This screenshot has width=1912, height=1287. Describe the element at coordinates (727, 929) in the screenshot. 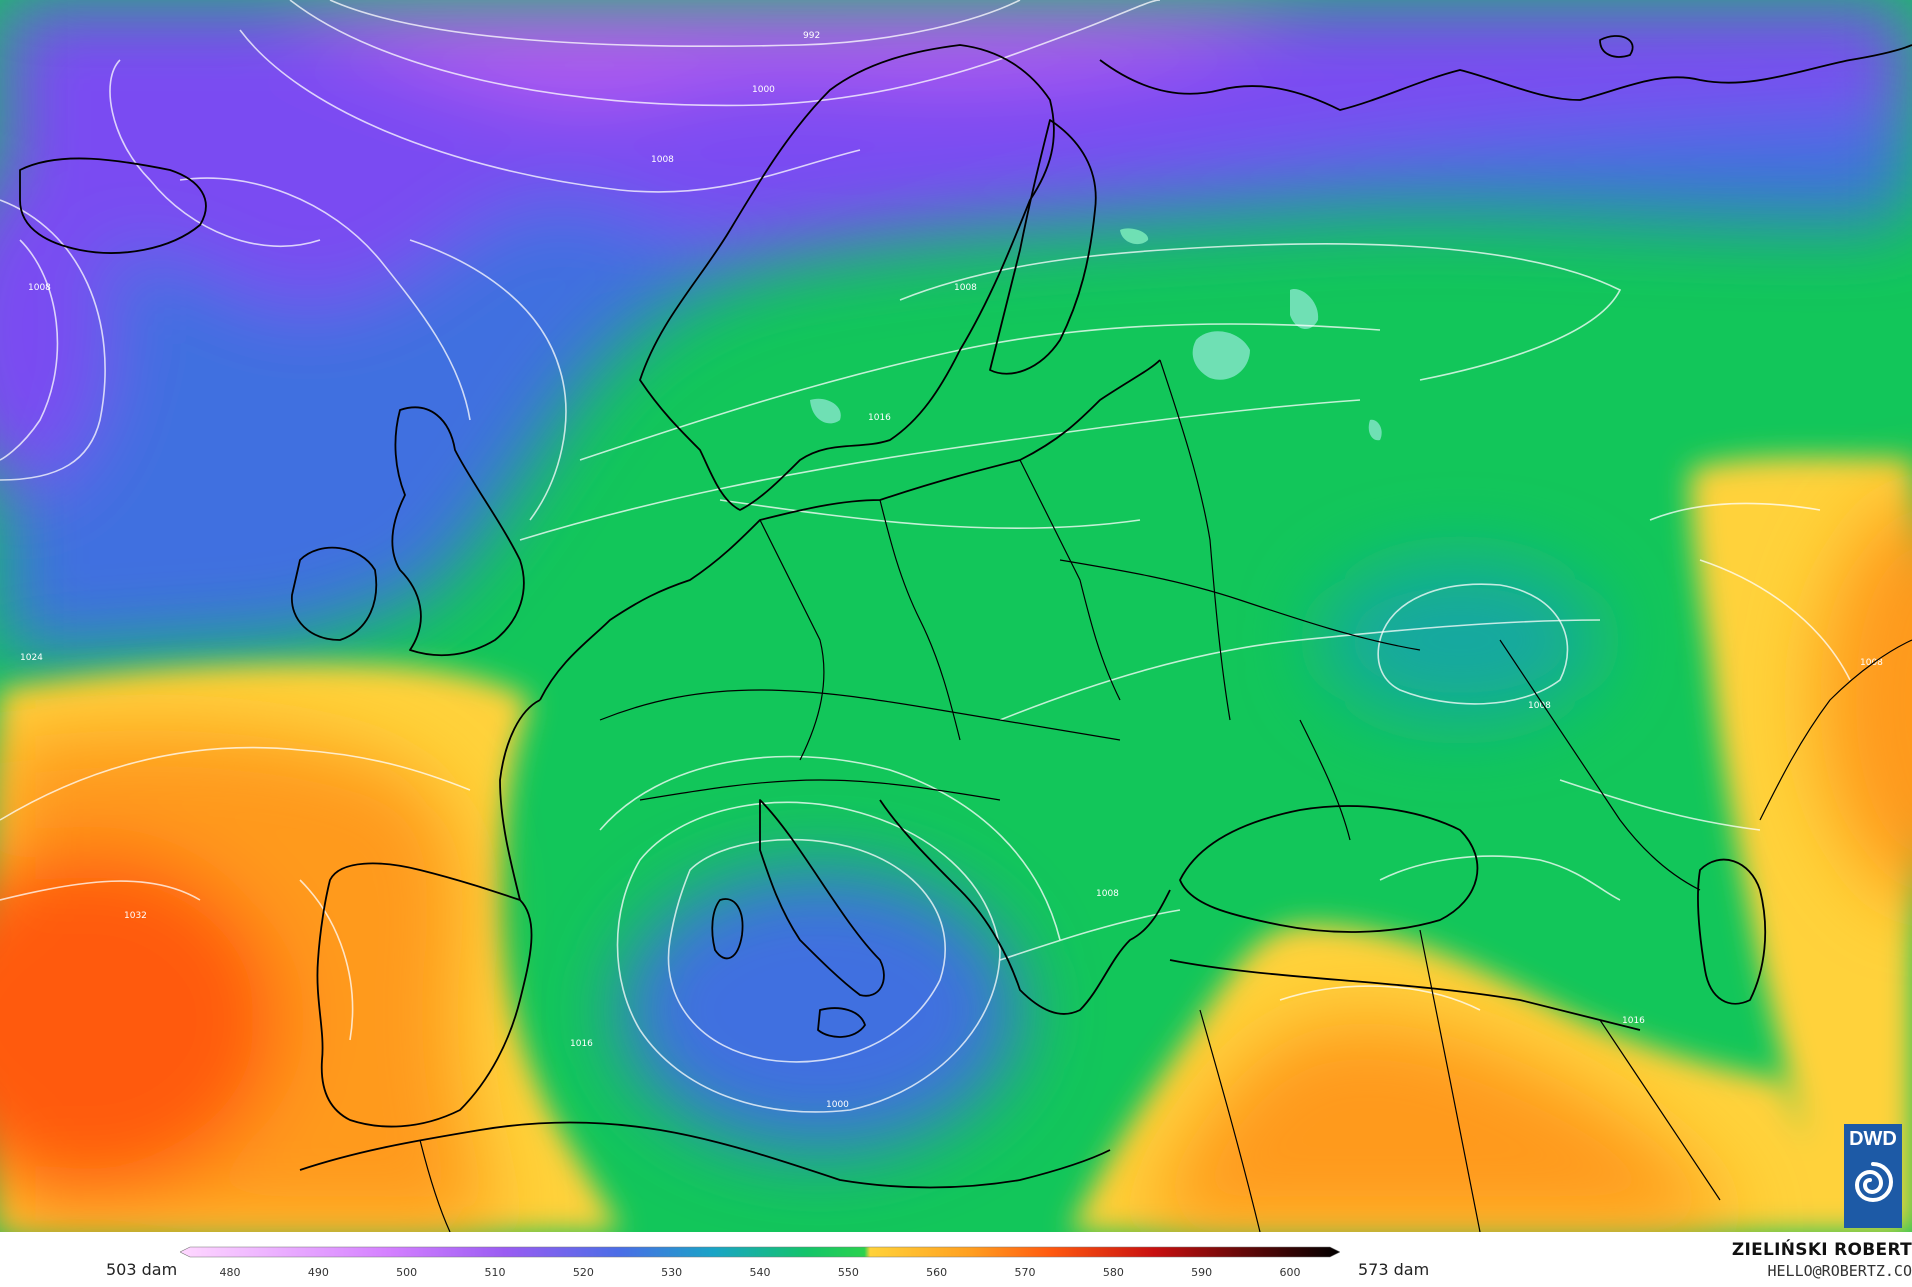

I see `coast-sardinia` at that location.